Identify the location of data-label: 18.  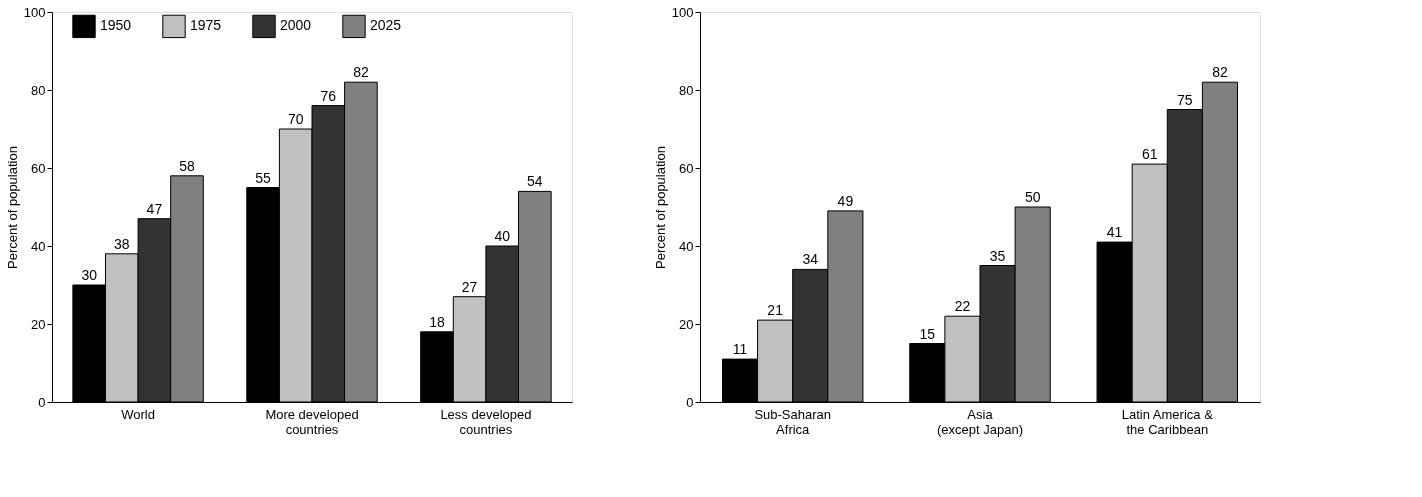
(437, 321).